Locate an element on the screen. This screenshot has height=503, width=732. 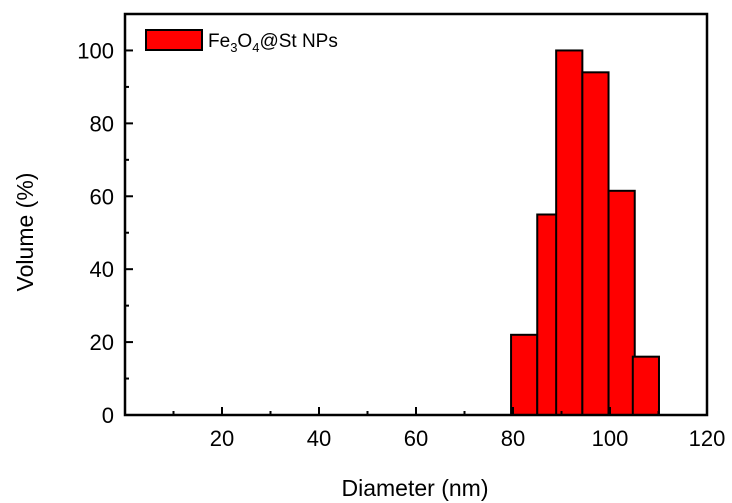
legend-label-part: O is located at coordinates (244, 41).